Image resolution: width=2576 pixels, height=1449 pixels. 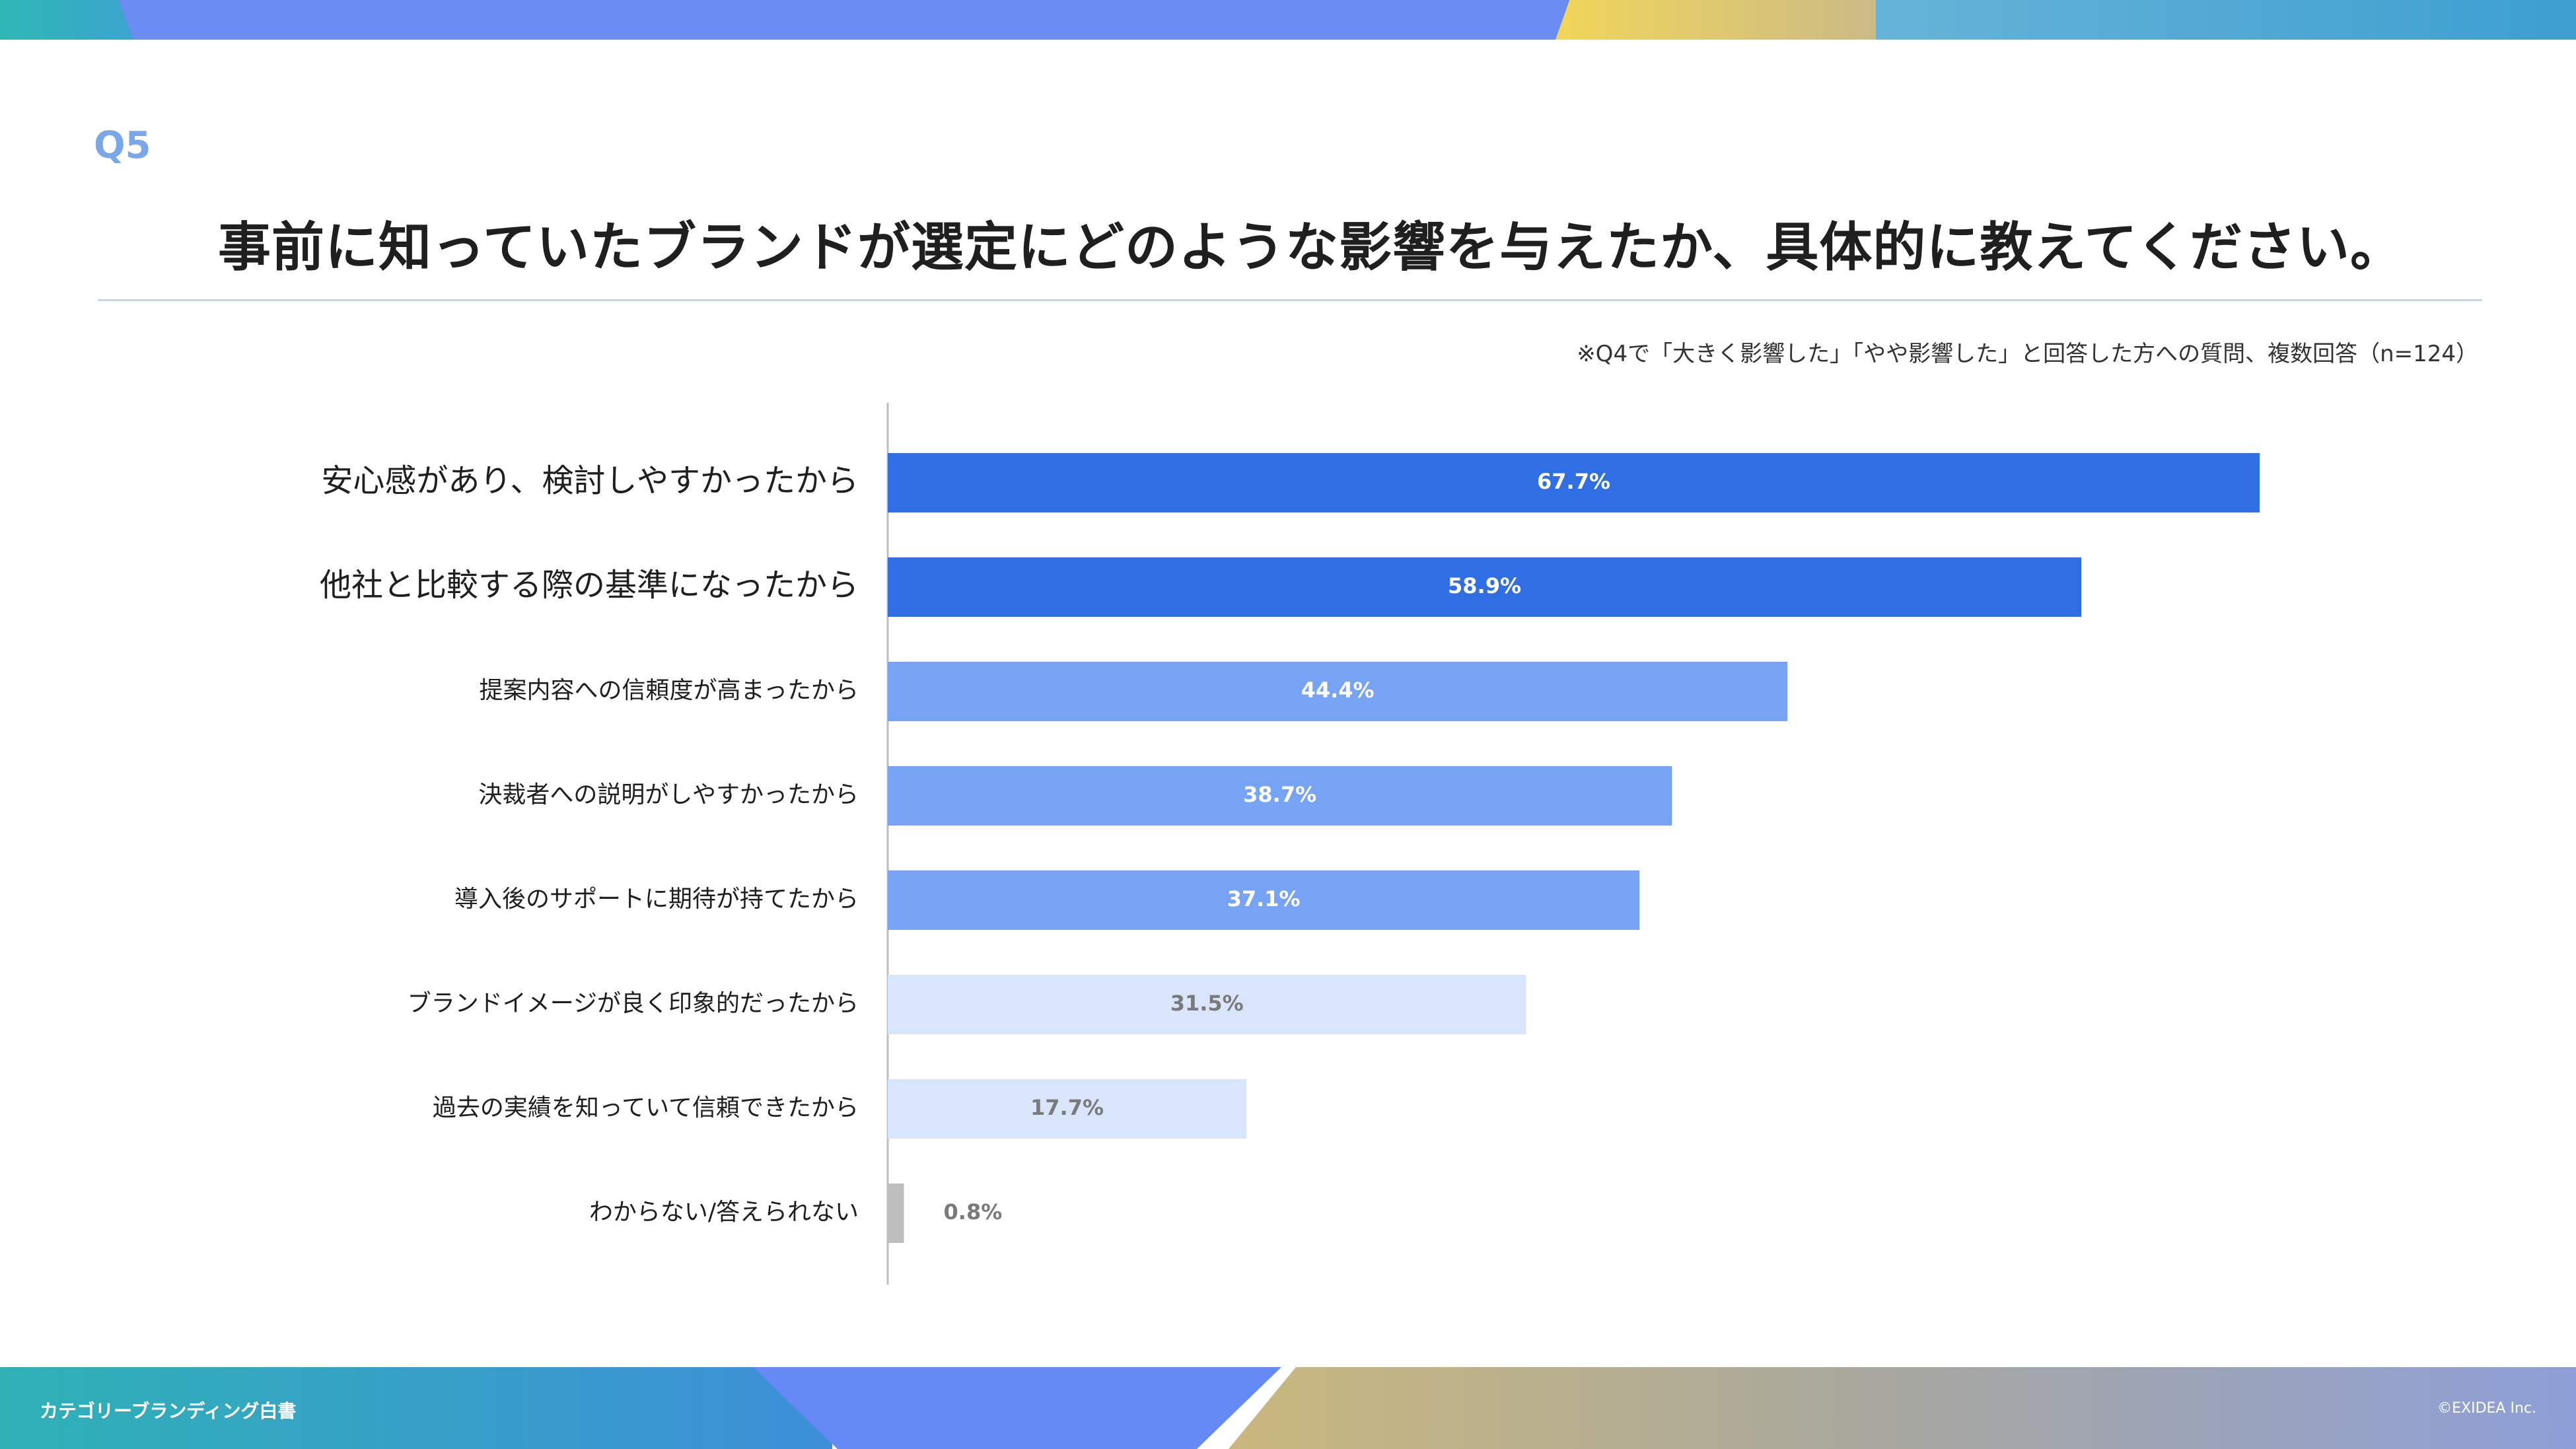 What do you see at coordinates (2487, 1409) in the screenshot?
I see `footer-copyright: ©EXIDEA Inc.` at bounding box center [2487, 1409].